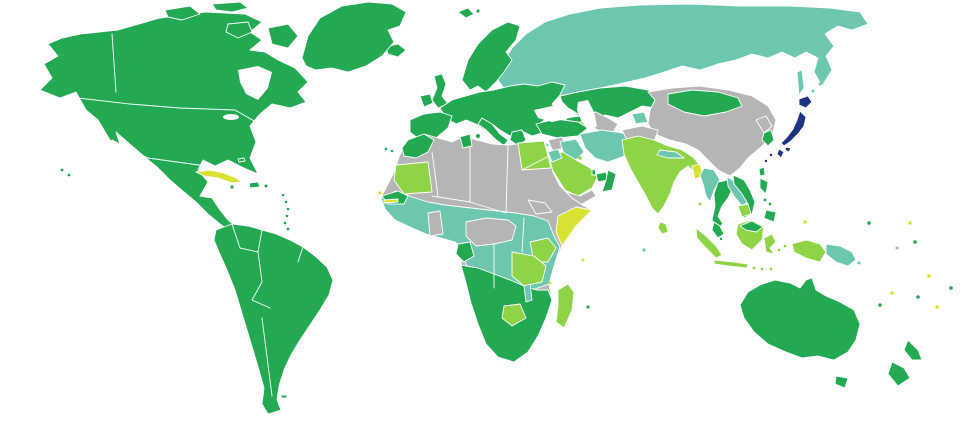 The image size is (960, 421). I want to click on region-iberia, so click(431, 126).